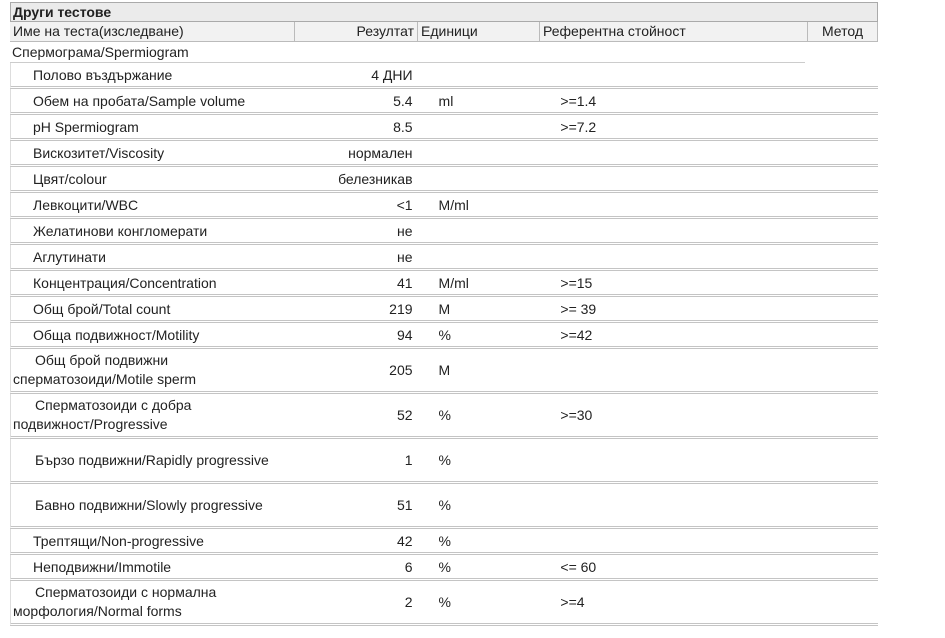 This screenshot has height=638, width=945. I want to click on test-result: 42, so click(404, 540).